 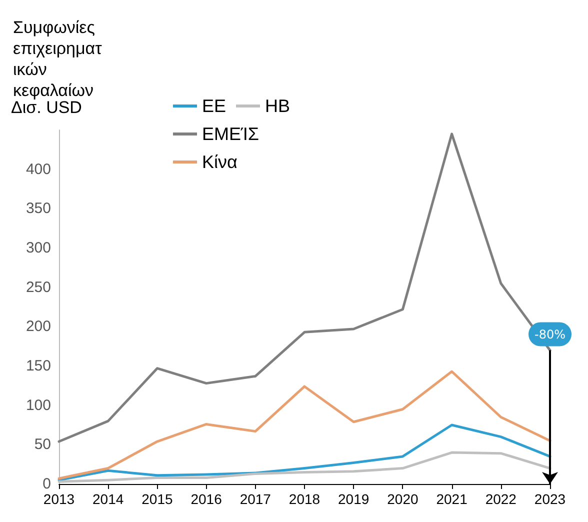 What do you see at coordinates (57, 59) in the screenshot?
I see `chart-title: Συμφωνίες επιχειρηματικών κεφαλαίων` at bounding box center [57, 59].